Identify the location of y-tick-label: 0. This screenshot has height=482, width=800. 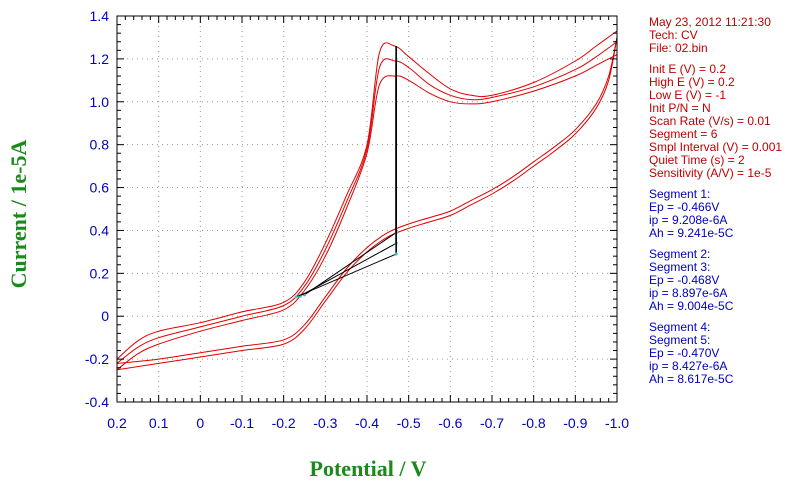
(105, 316).